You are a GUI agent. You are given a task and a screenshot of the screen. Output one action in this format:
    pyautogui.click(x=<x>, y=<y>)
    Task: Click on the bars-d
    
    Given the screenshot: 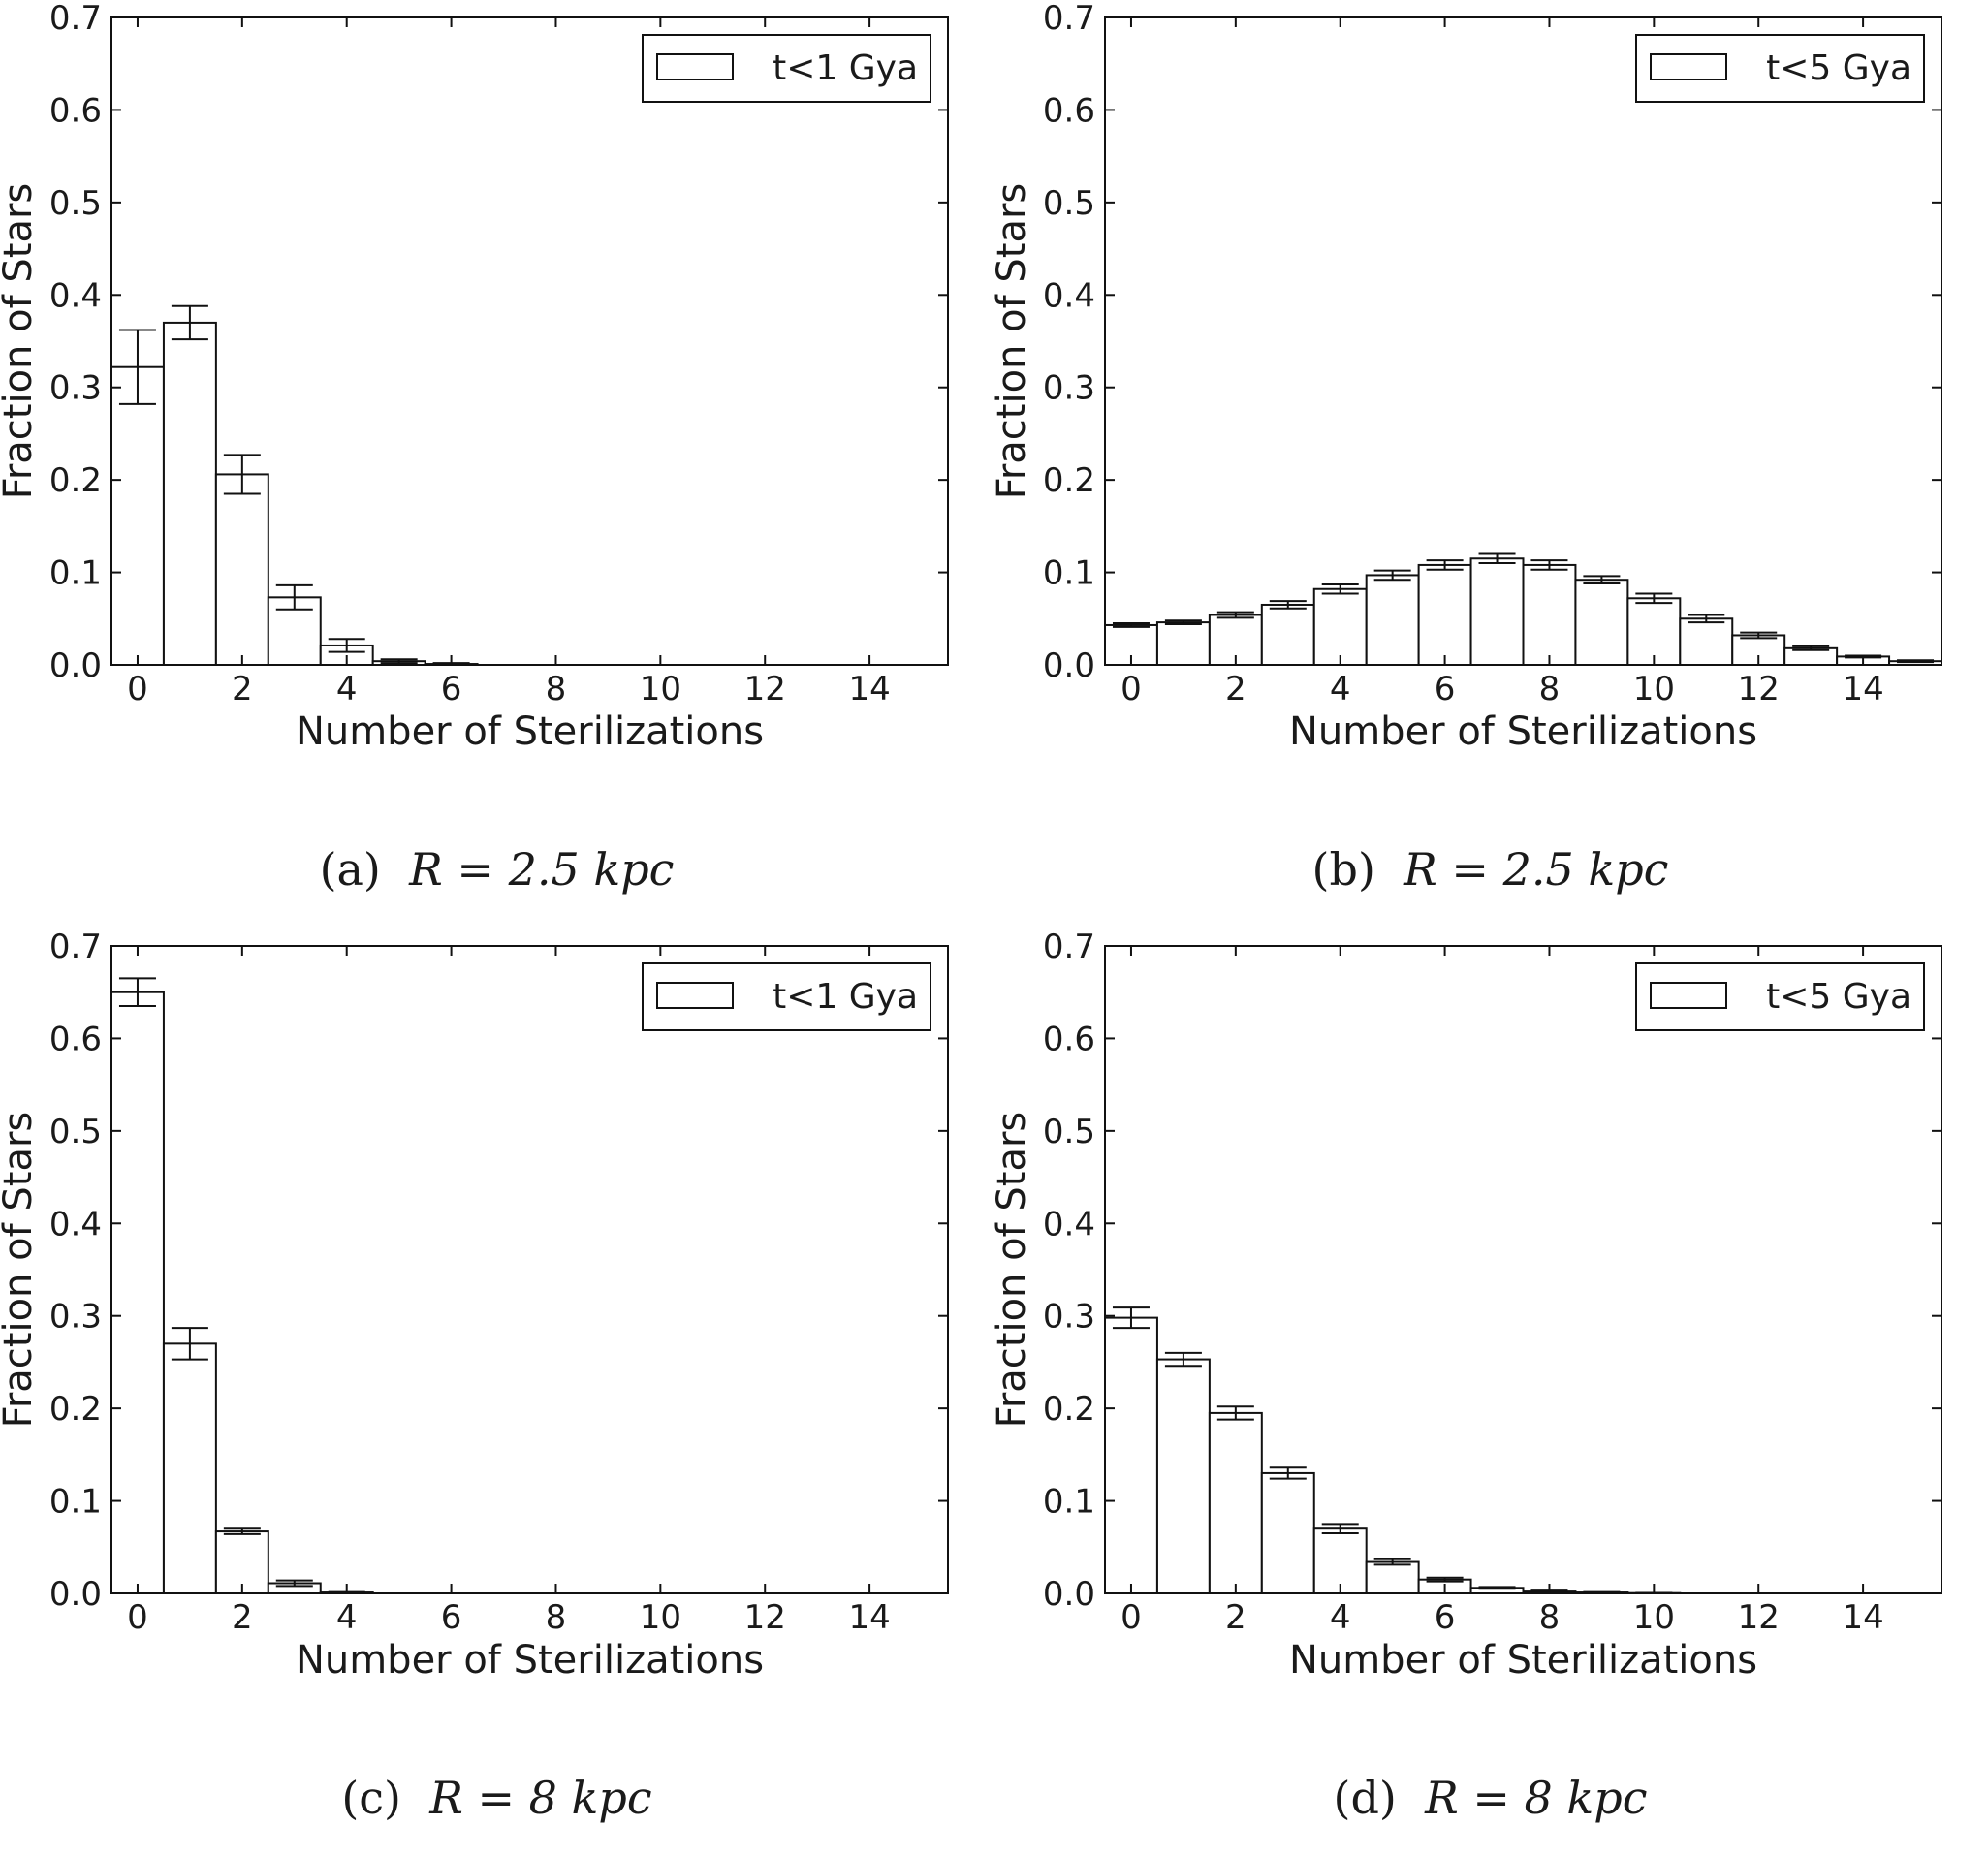 What is the action you would take?
    pyautogui.click(x=1393, y=1456)
    